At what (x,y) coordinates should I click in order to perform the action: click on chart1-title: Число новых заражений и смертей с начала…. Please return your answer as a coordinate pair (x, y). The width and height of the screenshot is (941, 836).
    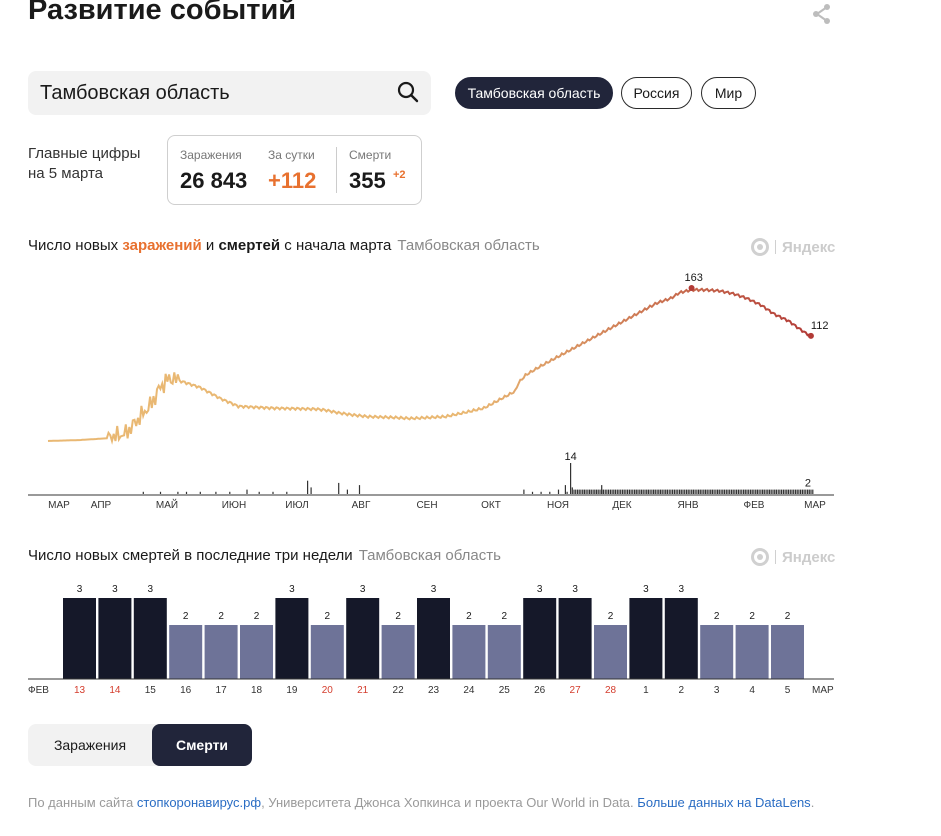
    Looking at the image, I should click on (284, 245).